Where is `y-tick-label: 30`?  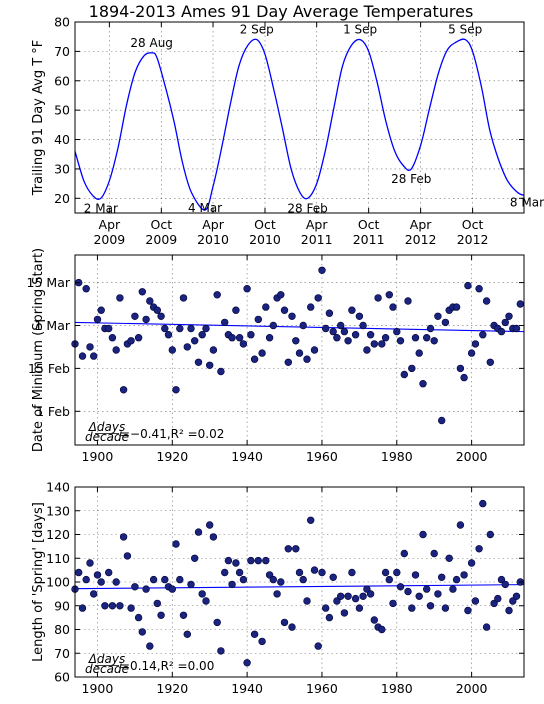
y-tick-label: 30 is located at coordinates (62, 168).